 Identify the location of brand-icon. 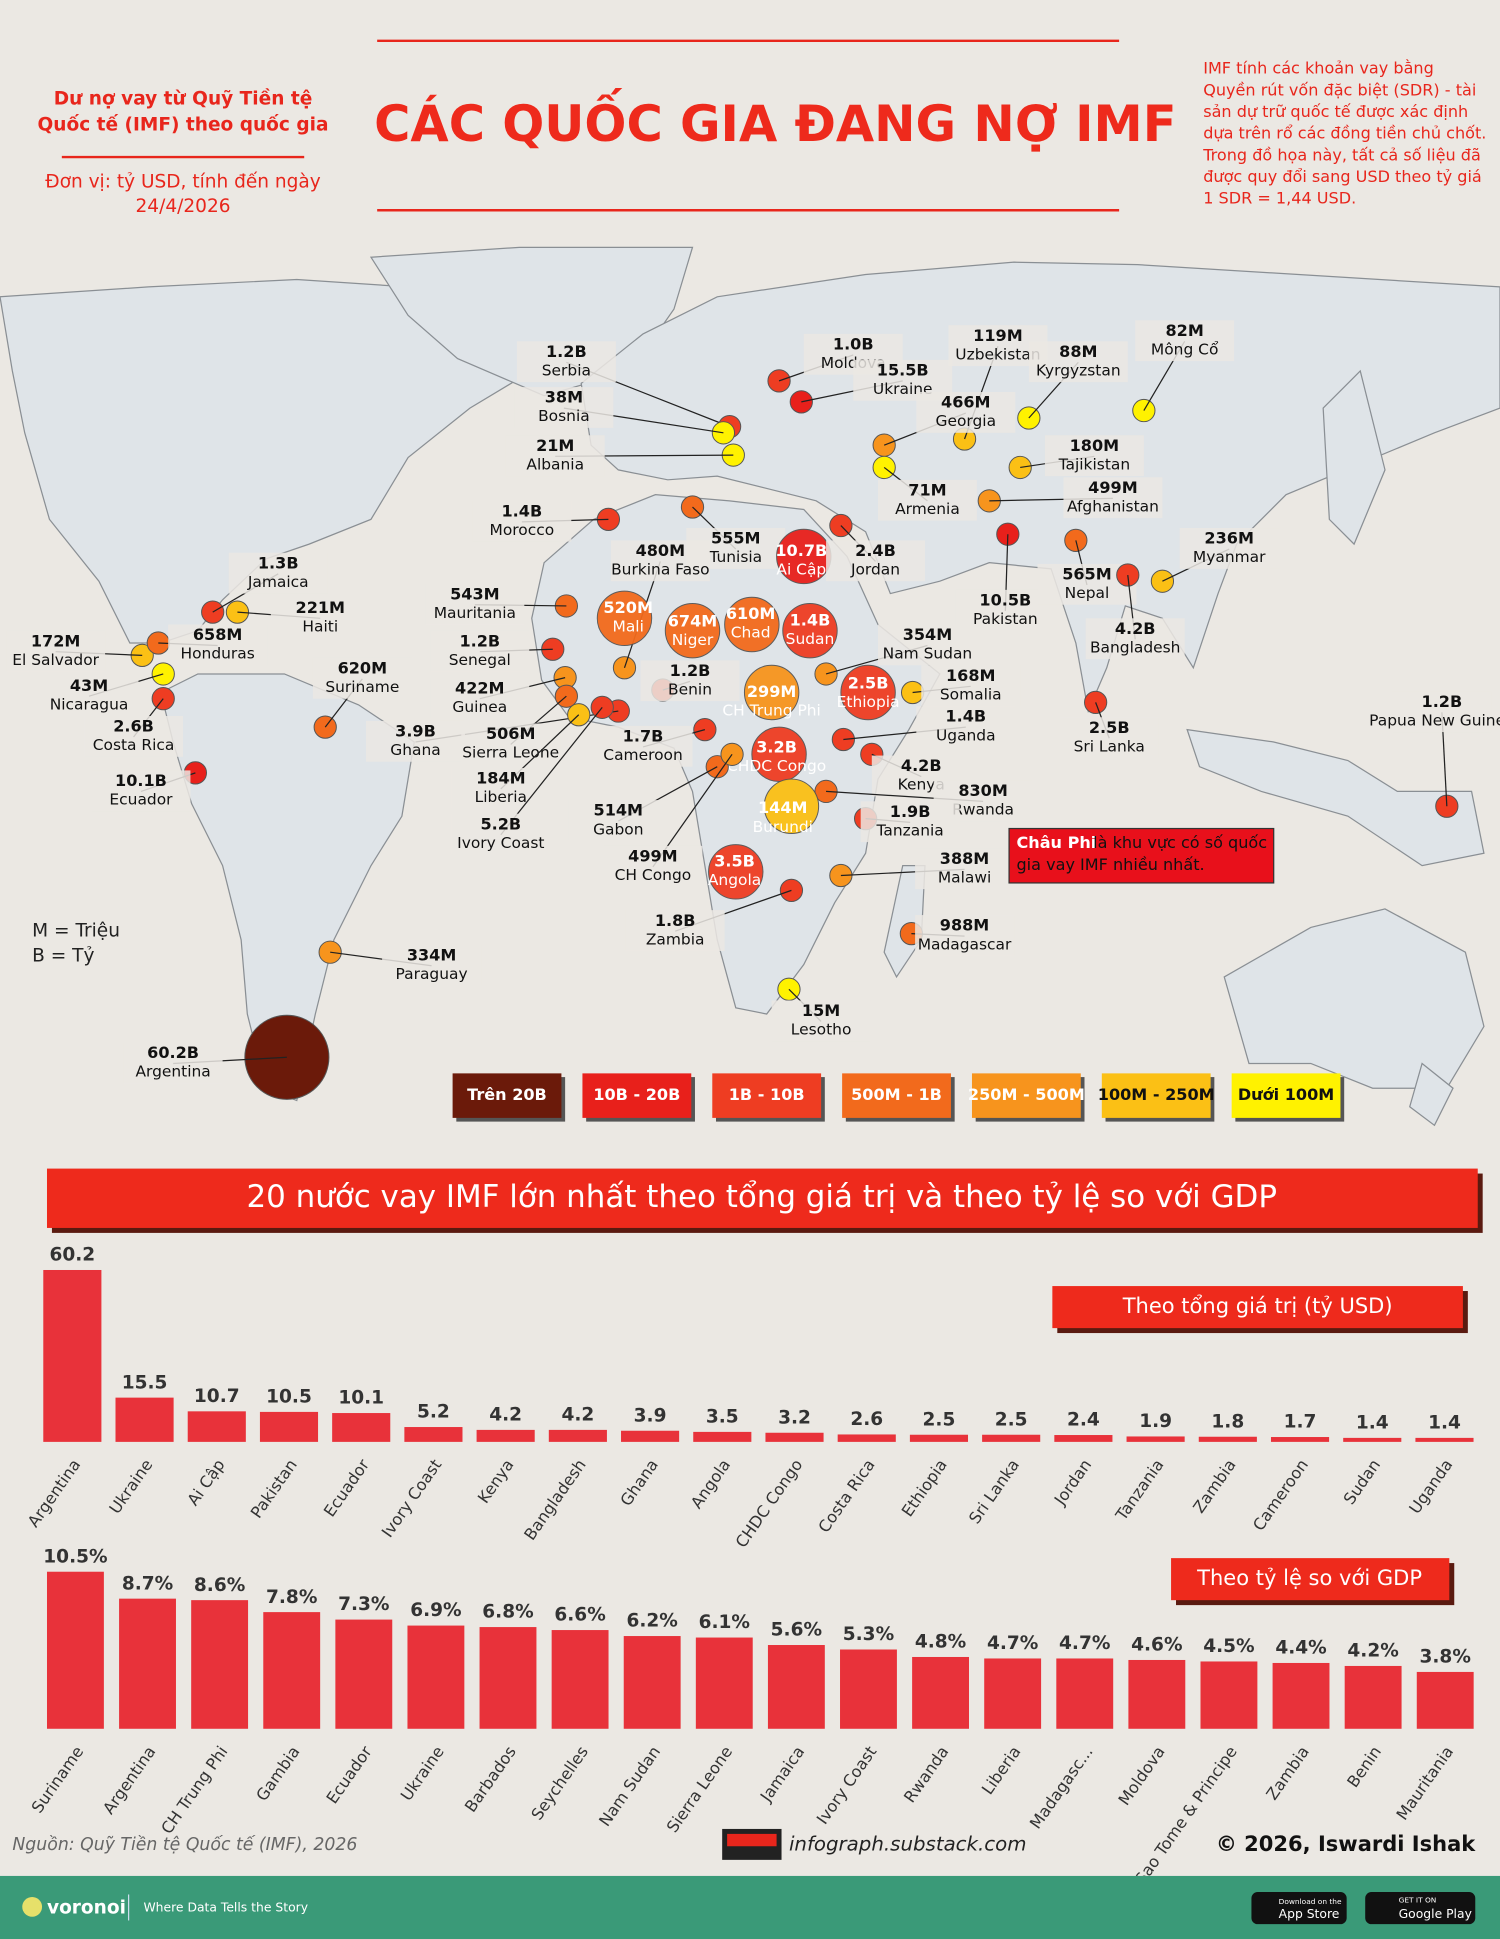
(32, 1906).